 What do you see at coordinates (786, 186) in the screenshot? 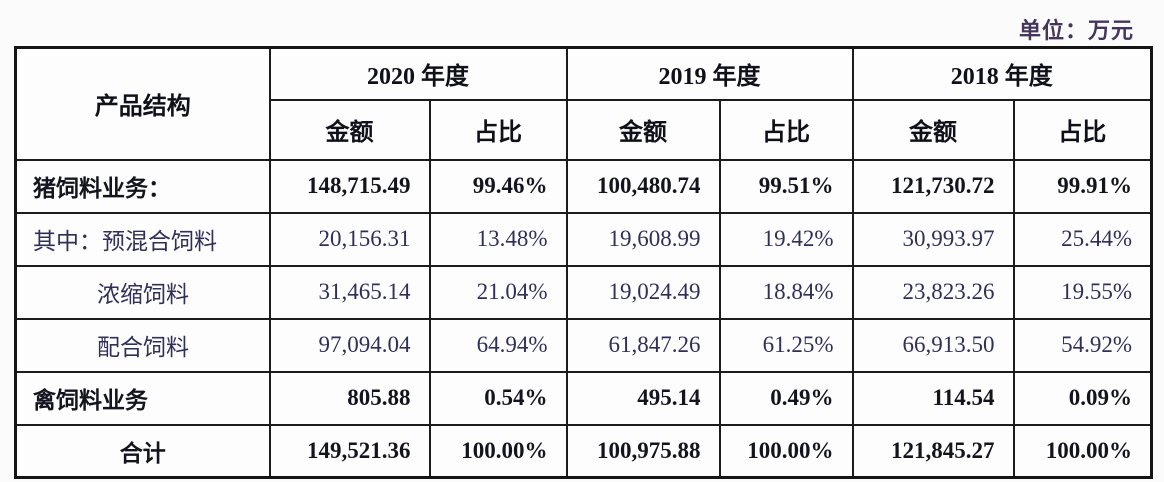
I see `cell-ratio-2019: 99.51%` at bounding box center [786, 186].